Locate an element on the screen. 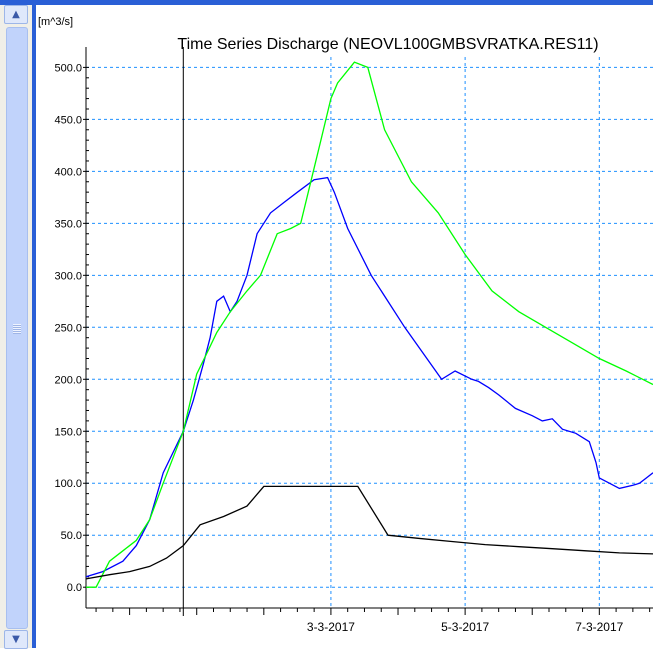 The height and width of the screenshot is (653, 653). y-tick-label: 500.0 is located at coordinates (68, 68).